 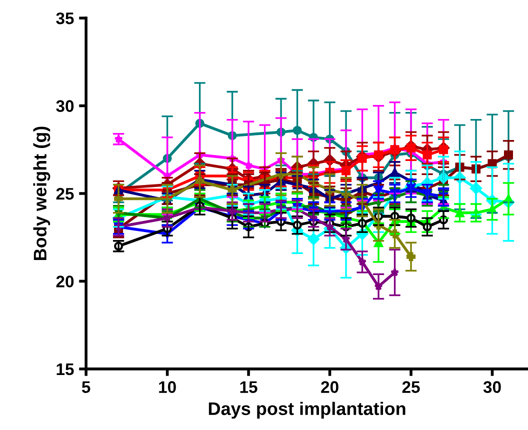 What do you see at coordinates (65, 282) in the screenshot?
I see `y-tick-label: 20` at bounding box center [65, 282].